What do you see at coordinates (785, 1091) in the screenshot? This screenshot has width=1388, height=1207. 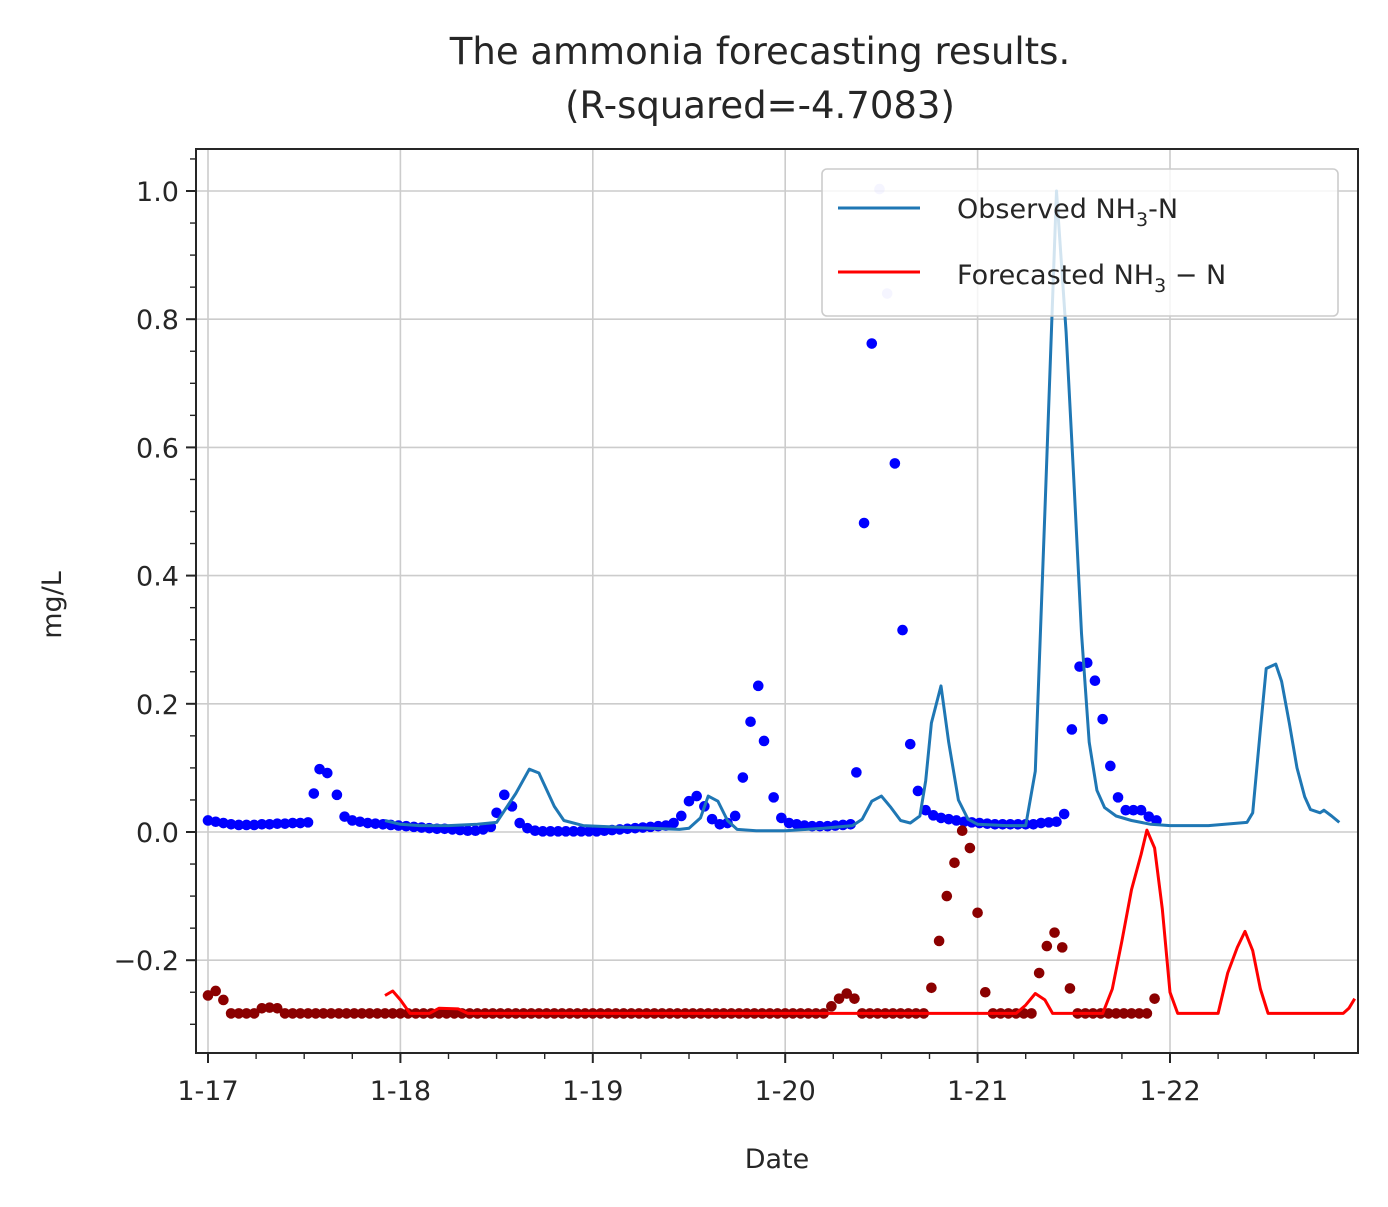 I see `x-tick-label: 1-20` at bounding box center [785, 1091].